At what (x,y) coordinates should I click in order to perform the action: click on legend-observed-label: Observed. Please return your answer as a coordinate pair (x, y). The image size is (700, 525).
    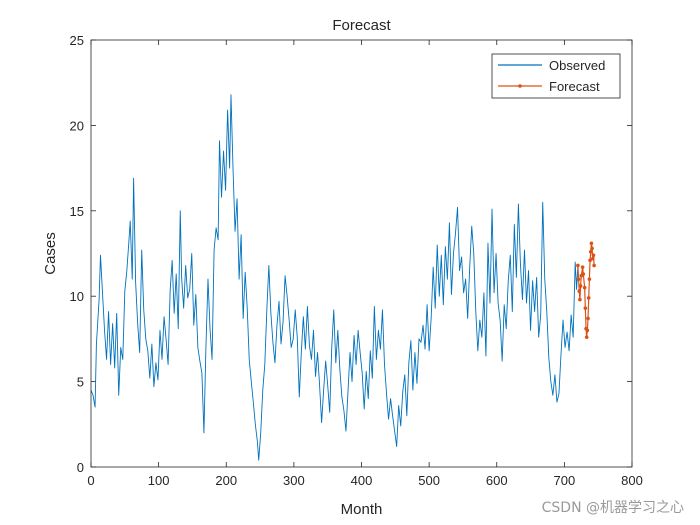
    Looking at the image, I should click on (577, 65).